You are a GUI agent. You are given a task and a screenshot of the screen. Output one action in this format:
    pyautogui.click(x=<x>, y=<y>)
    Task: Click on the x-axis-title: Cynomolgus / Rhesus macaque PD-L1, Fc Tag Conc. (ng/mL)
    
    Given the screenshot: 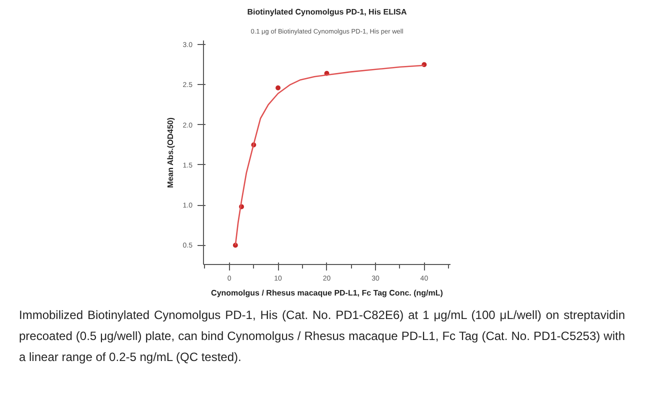 What is the action you would take?
    pyautogui.click(x=327, y=293)
    